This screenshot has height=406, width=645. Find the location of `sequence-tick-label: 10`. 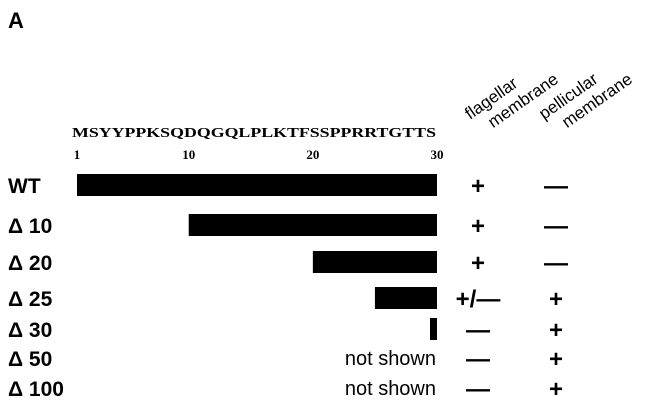

sequence-tick-label: 10 is located at coordinates (188, 154).